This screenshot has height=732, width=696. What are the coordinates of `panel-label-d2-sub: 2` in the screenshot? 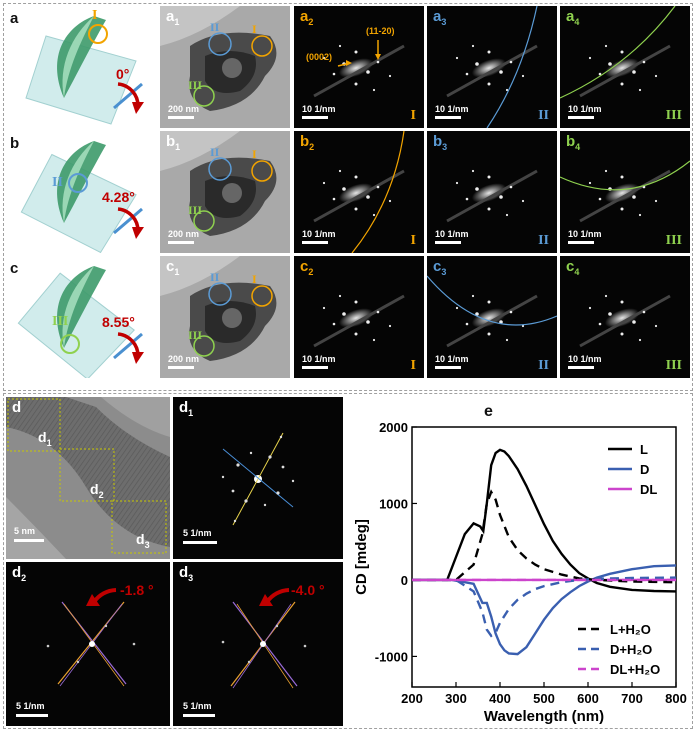 It's located at (24, 578).